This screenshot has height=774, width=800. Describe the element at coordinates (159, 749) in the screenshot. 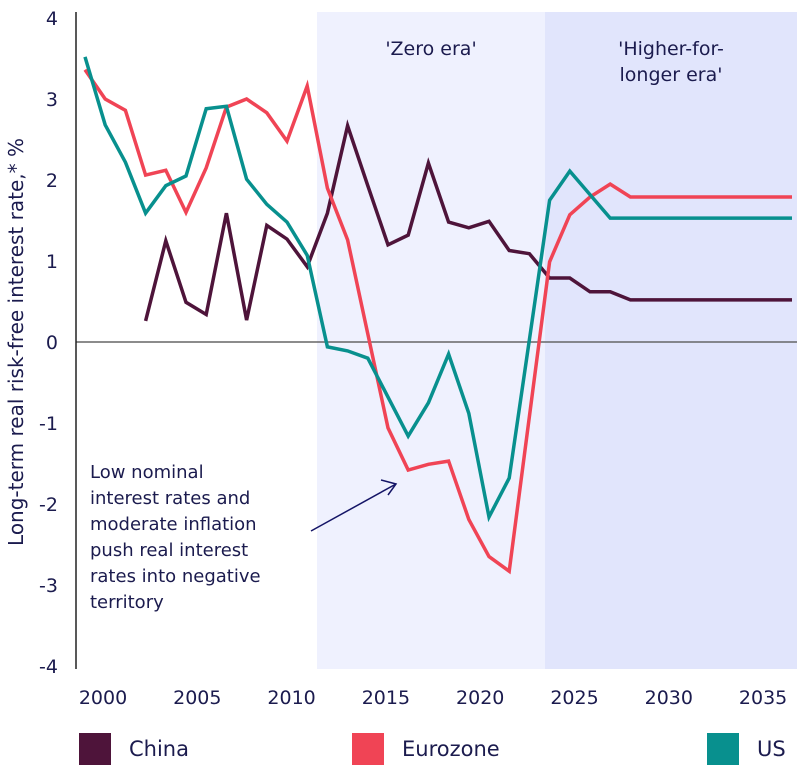

I see `legend-label-china: China` at that location.